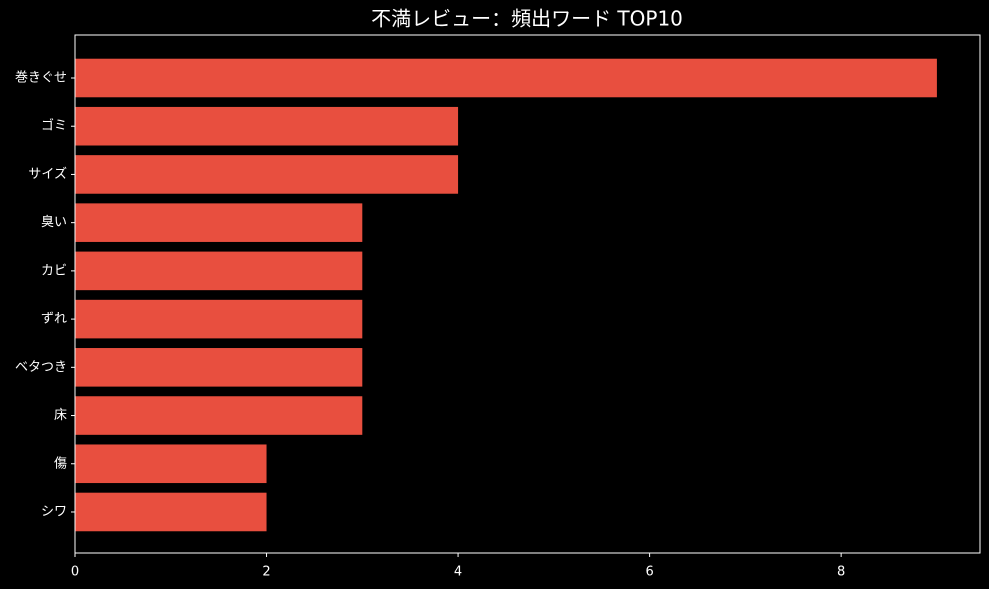 This screenshot has width=989, height=589. I want to click on x-tick-label: 0, so click(75, 572).